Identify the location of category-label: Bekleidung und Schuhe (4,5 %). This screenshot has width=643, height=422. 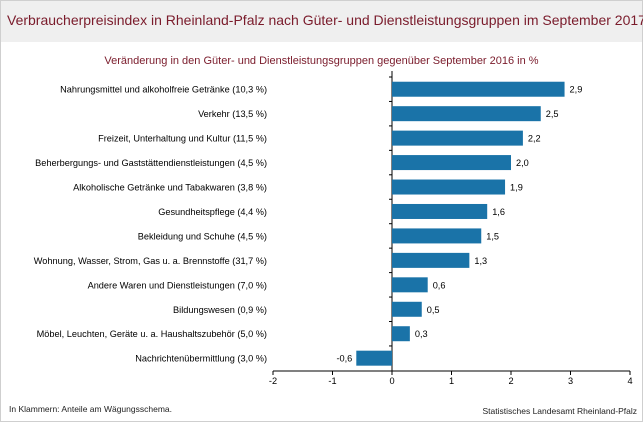
(202, 236).